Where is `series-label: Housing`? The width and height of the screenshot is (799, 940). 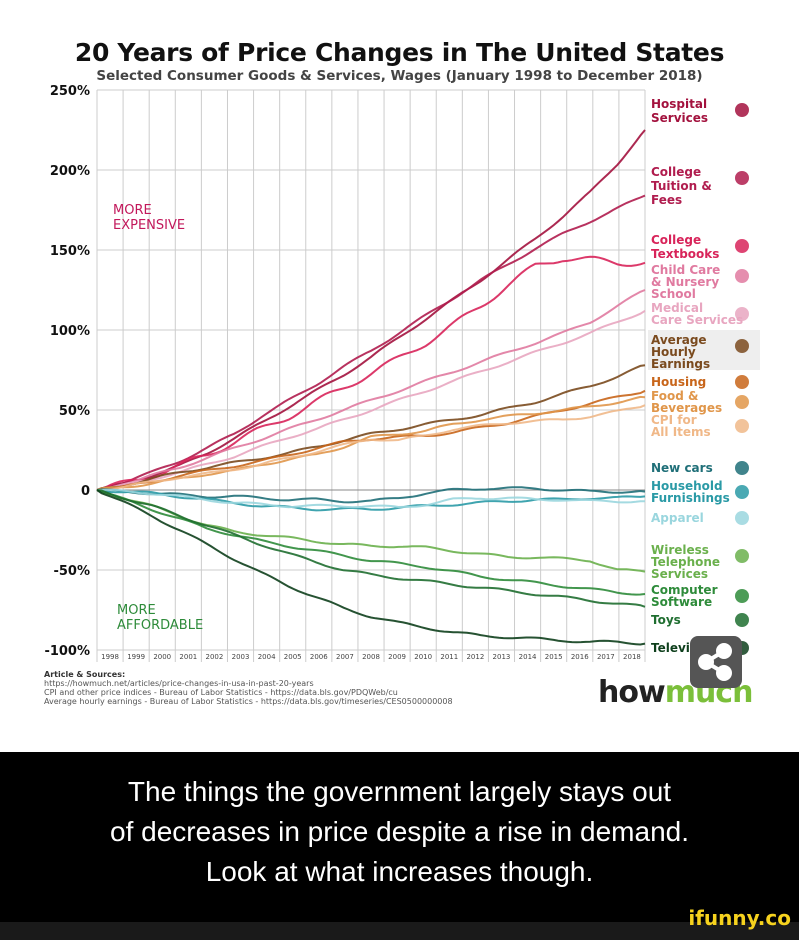
series-label: Housing is located at coordinates (678, 382).